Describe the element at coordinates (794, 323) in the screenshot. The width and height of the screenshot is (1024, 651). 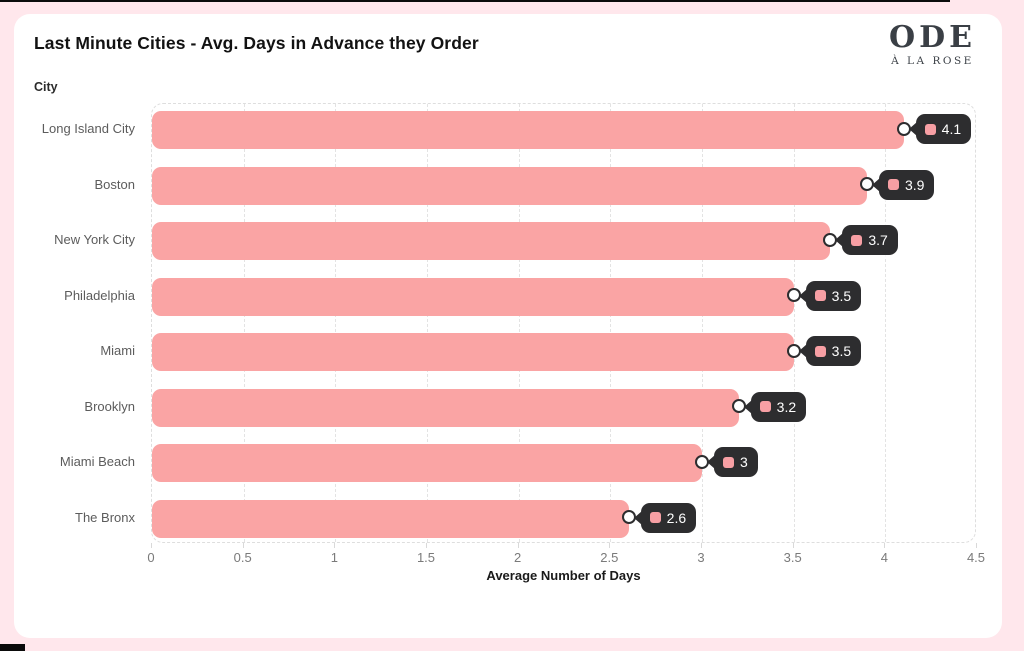
I see `gridline-x-3.5` at that location.